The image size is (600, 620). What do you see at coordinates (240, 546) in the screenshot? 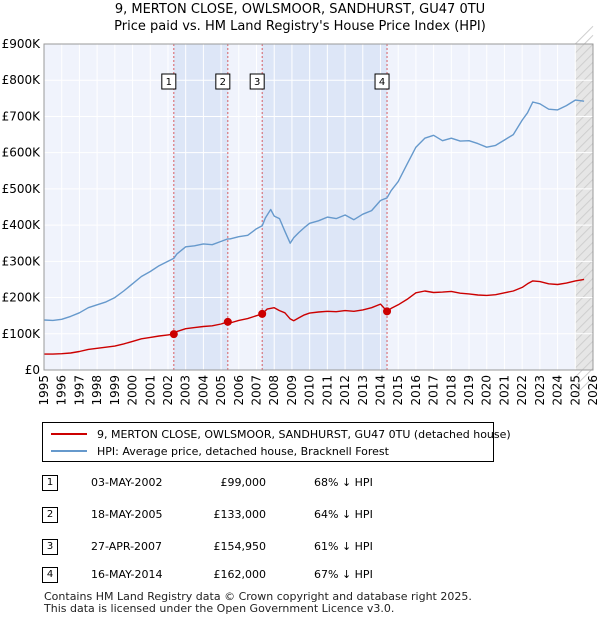
I see `sale-price: £154,950` at bounding box center [240, 546].